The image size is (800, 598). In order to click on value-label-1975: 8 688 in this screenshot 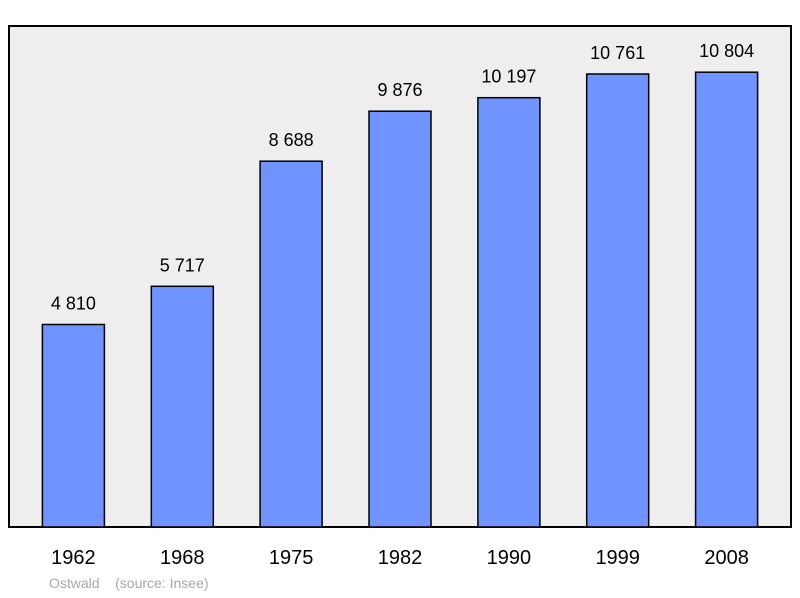, I will do `click(291, 140)`.